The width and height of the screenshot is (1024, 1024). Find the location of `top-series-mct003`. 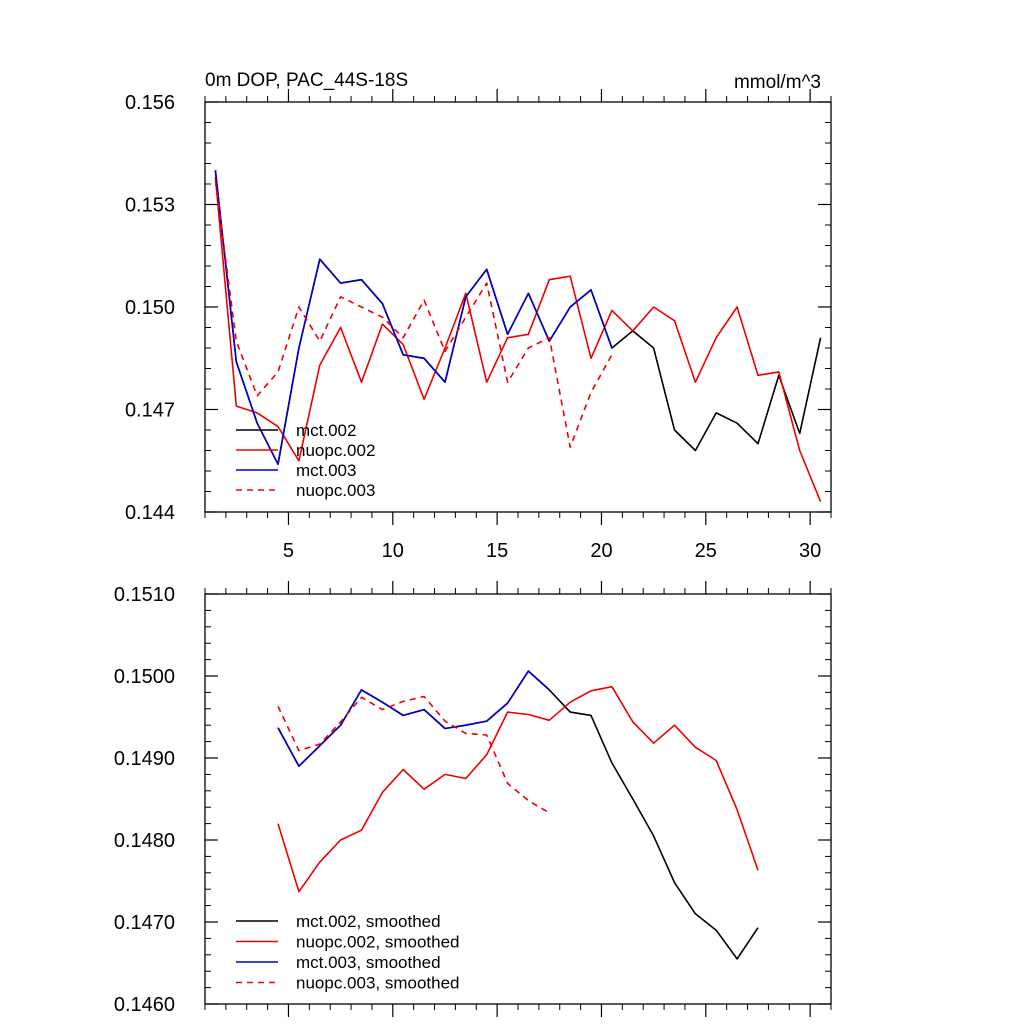

top-series-mct003 is located at coordinates (413, 318).